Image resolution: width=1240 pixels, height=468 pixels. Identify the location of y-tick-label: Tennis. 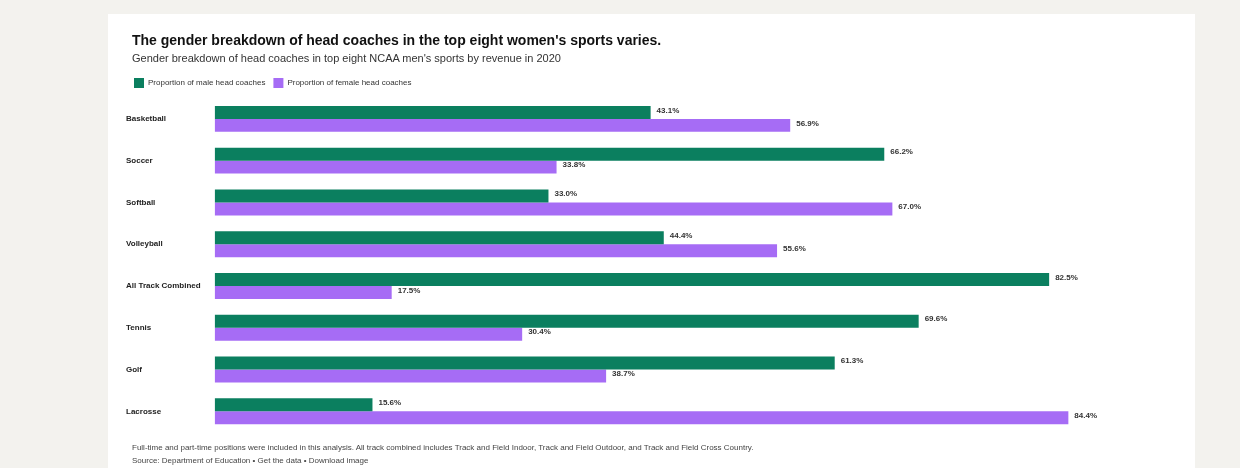
(139, 327).